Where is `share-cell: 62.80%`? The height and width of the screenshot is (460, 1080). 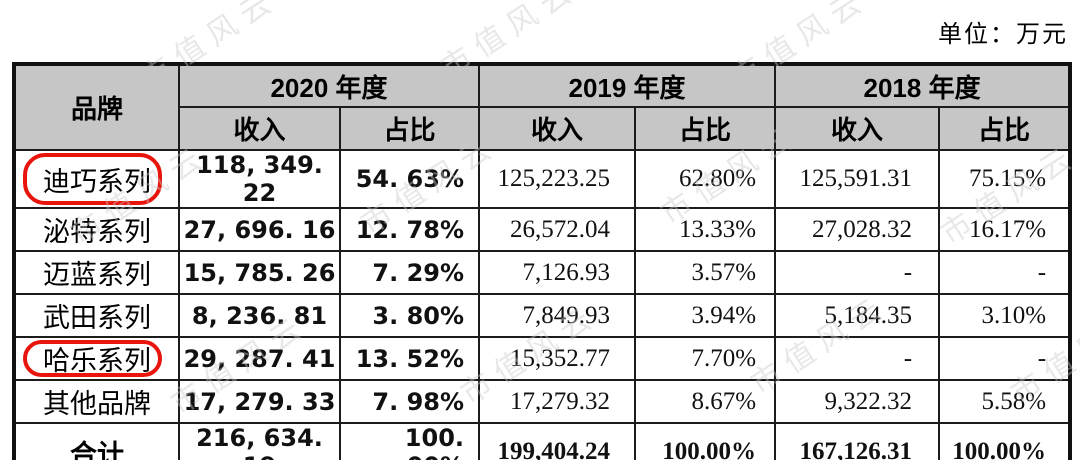
share-cell: 62.80% is located at coordinates (705, 179).